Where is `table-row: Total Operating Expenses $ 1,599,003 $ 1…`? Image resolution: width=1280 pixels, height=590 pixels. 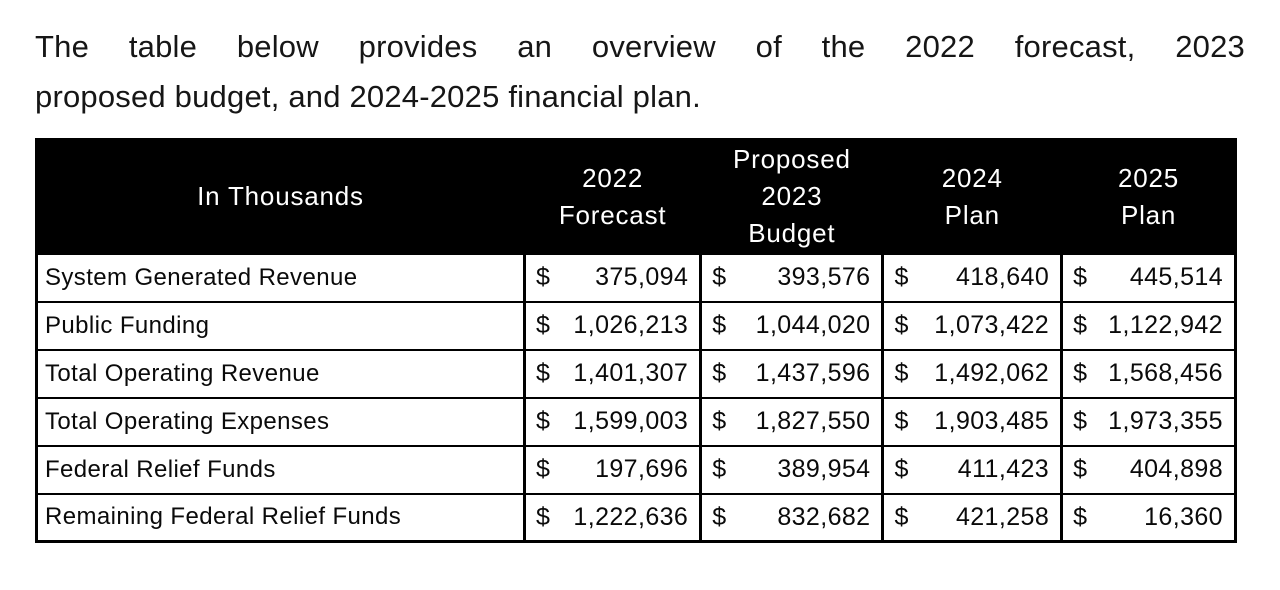
table-row: Total Operating Expenses $ 1,599,003 $ 1… is located at coordinates (636, 421).